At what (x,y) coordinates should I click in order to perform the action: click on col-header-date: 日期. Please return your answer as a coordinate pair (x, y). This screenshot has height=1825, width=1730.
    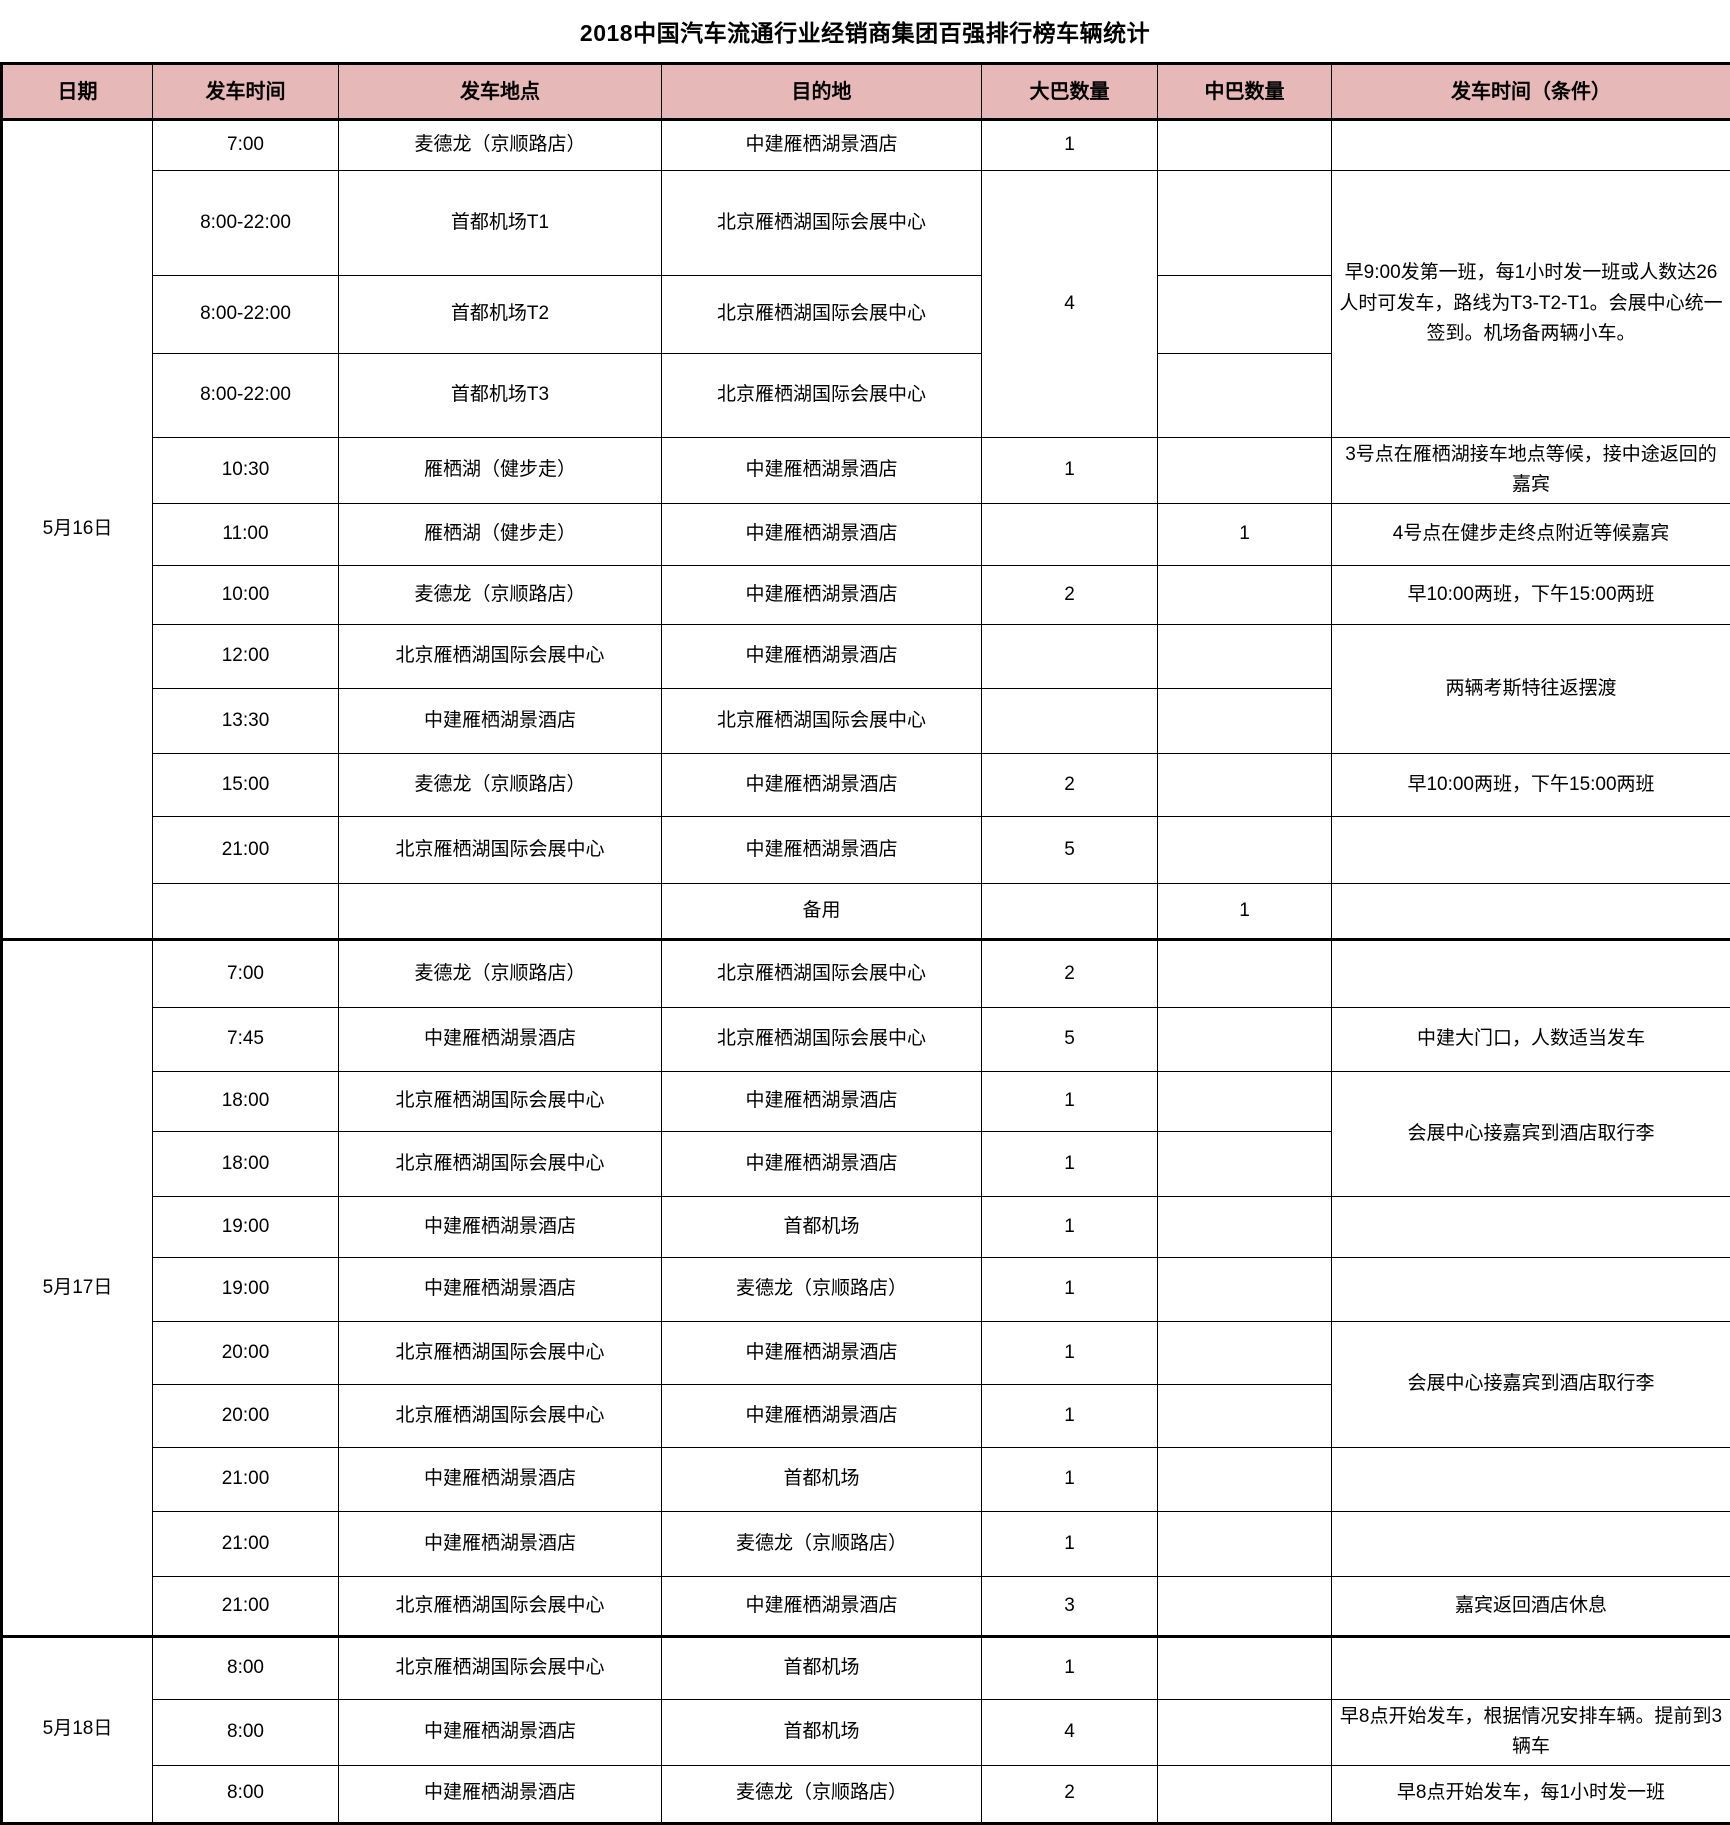
    Looking at the image, I should click on (77, 92).